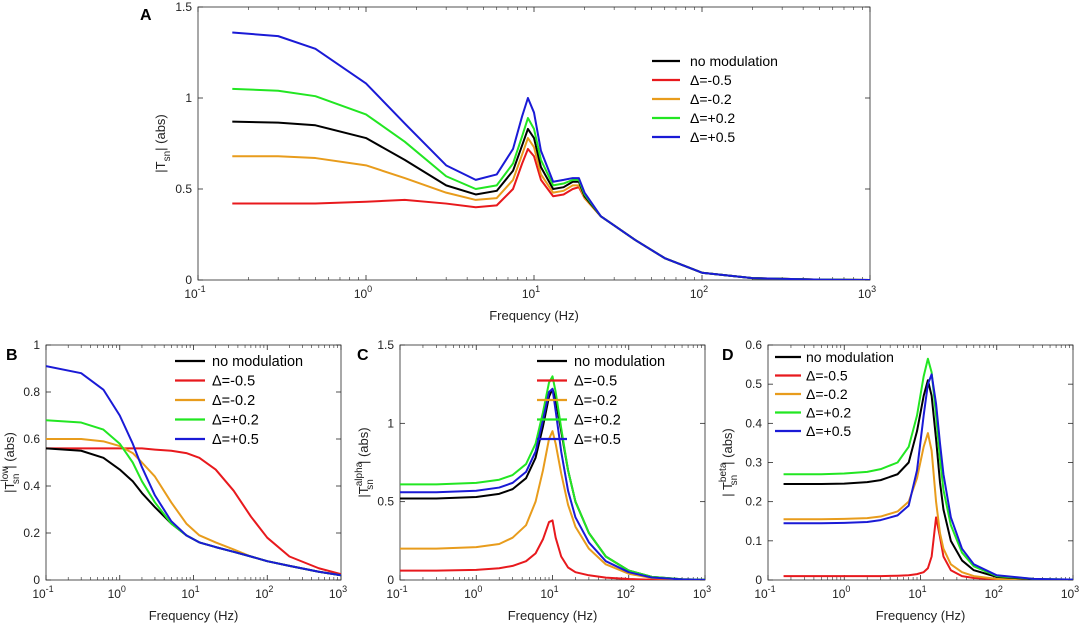 The image size is (1084, 623). I want to click on y-axis-label: |Tsn| (abs), so click(163, 143).